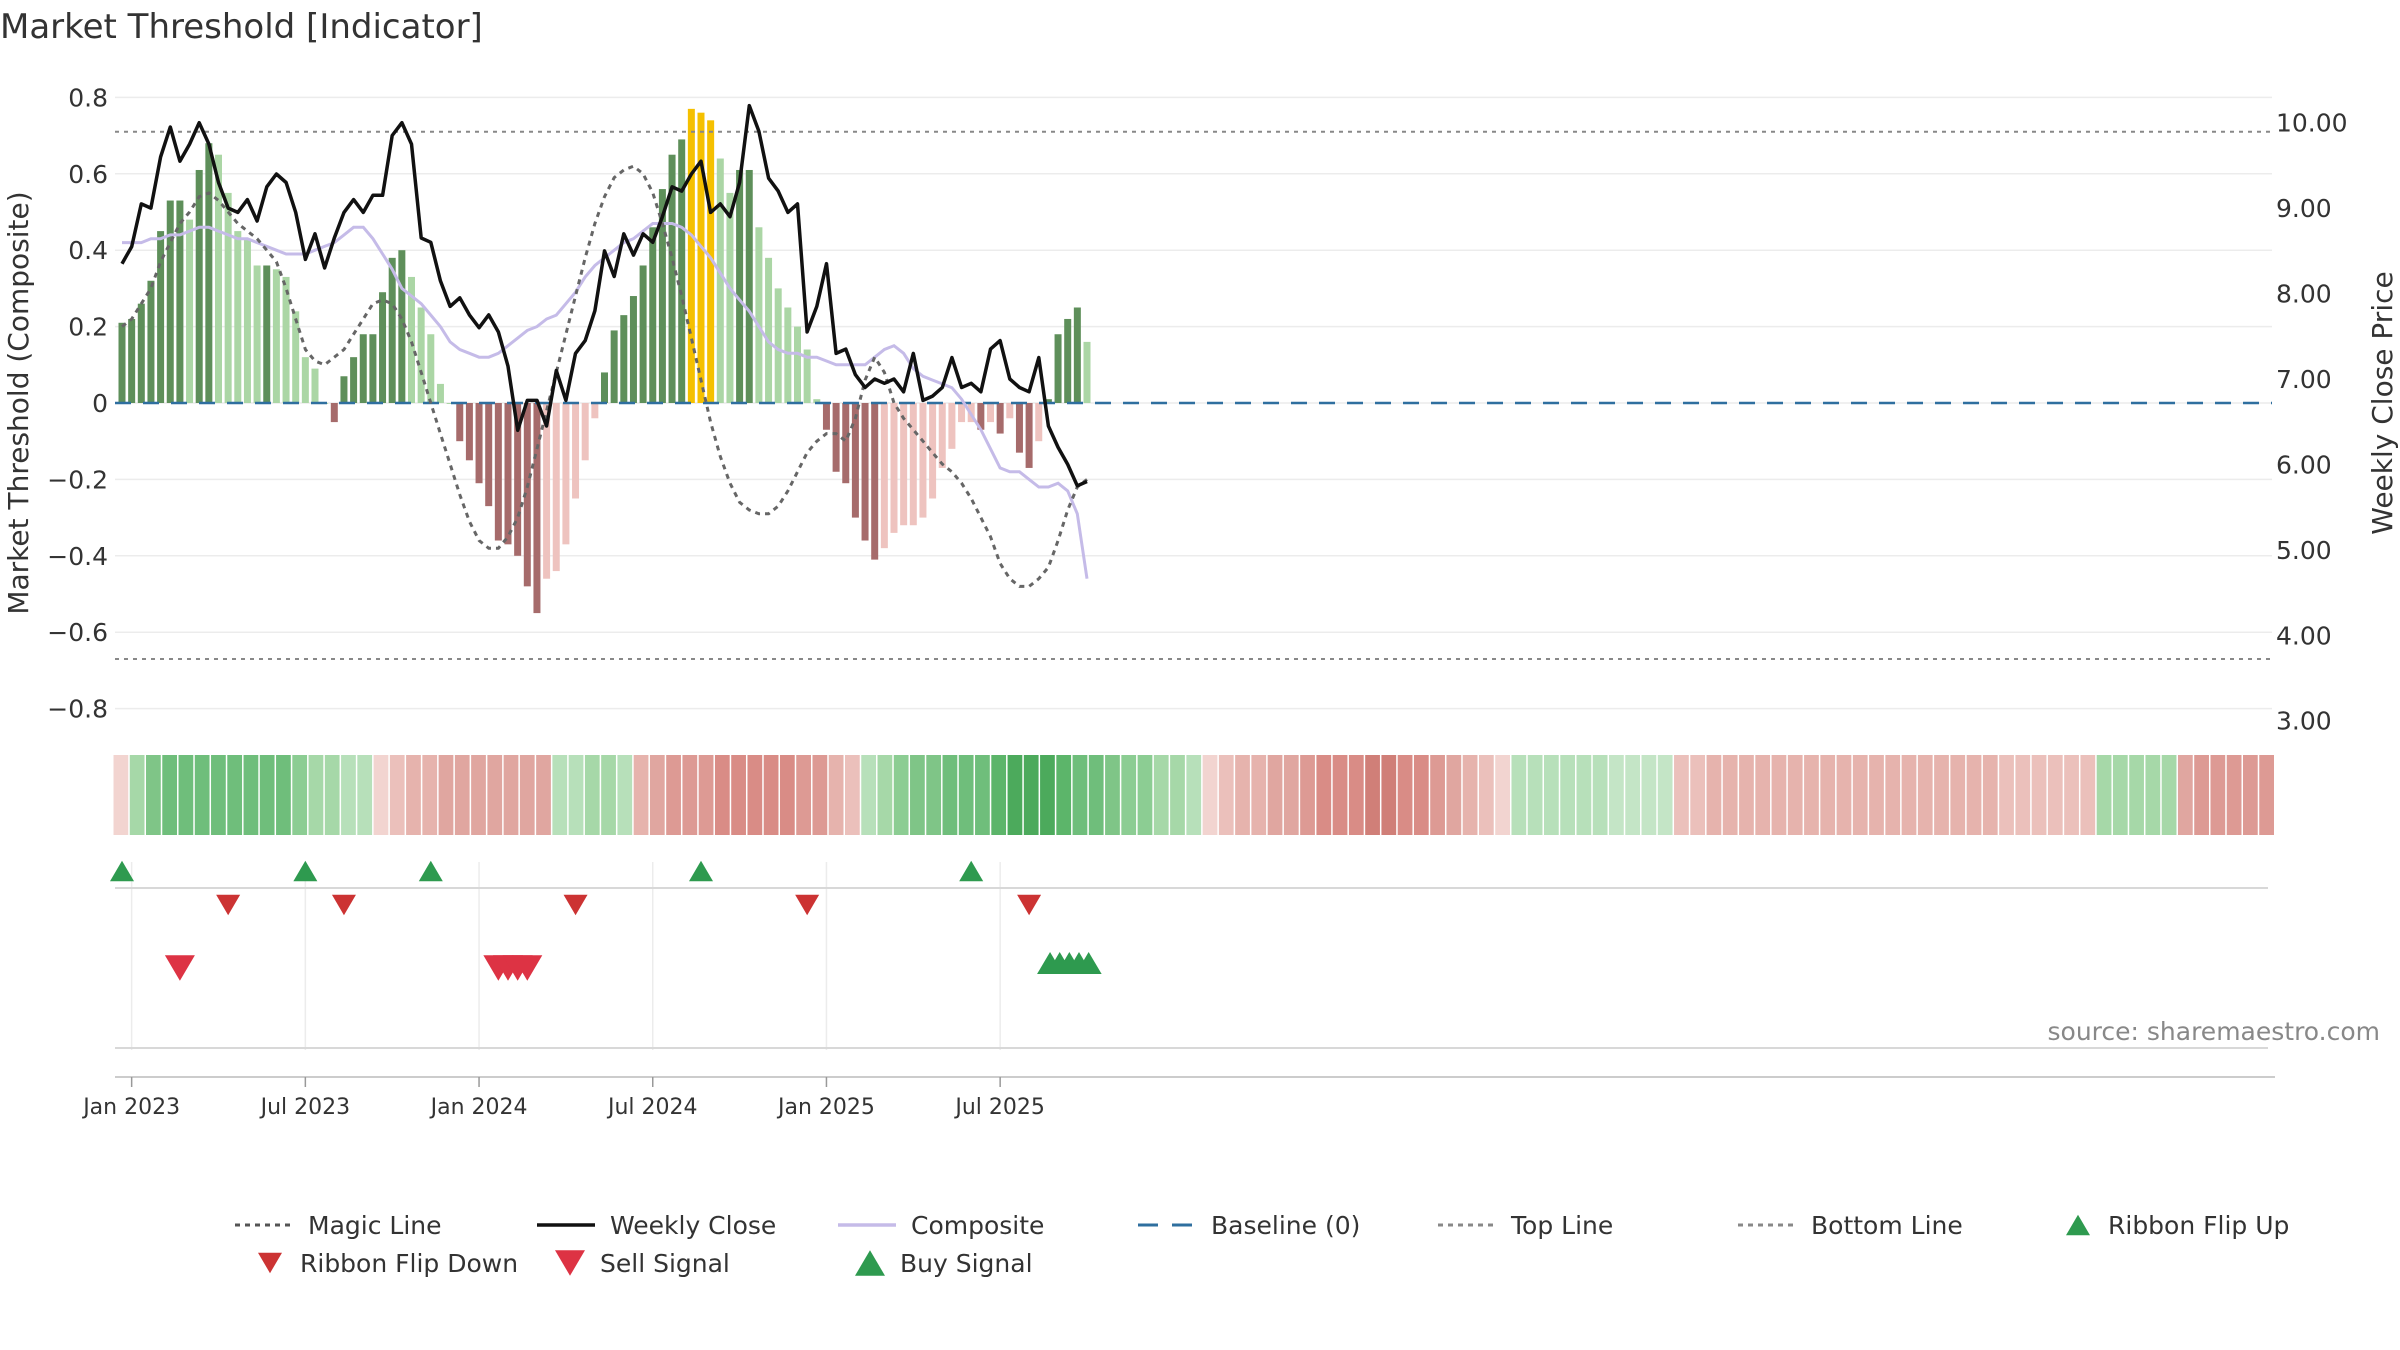 Image resolution: width=2400 pixels, height=1350 pixels. What do you see at coordinates (2304, 721) in the screenshot?
I see `y-right-tick-label: 3.00` at bounding box center [2304, 721].